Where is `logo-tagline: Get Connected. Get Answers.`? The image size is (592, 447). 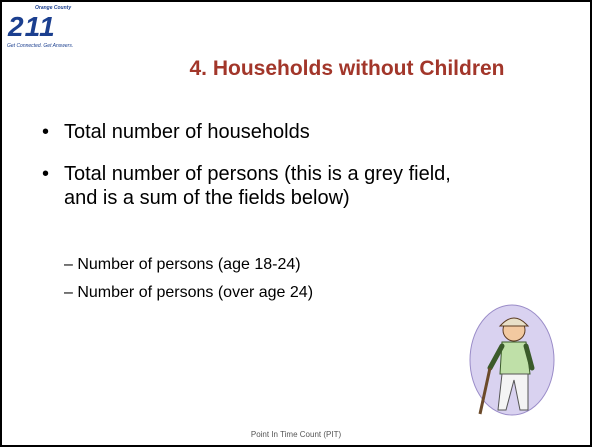 logo-tagline: Get Connected. Get Answers. is located at coordinates (40, 46).